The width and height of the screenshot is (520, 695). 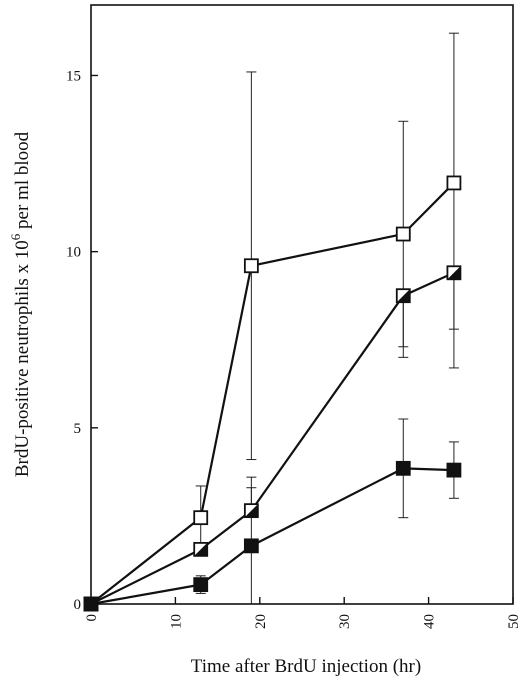 I want to click on y-tick-label: 5, so click(x=78, y=429).